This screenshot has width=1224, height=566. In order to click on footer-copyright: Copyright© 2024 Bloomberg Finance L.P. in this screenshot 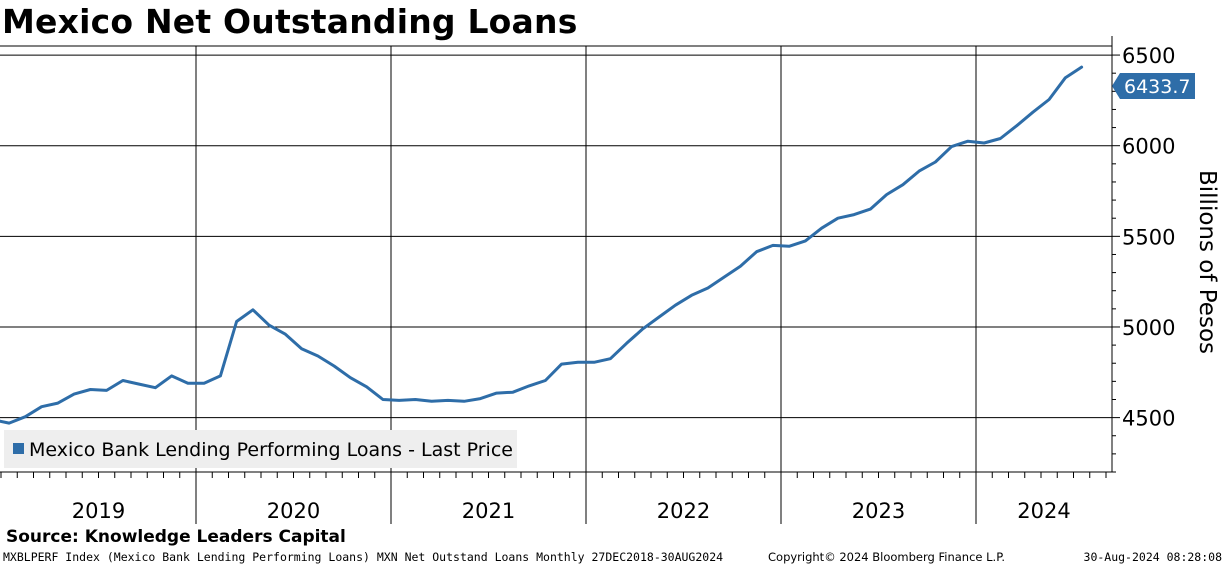, I will do `click(886, 557)`.